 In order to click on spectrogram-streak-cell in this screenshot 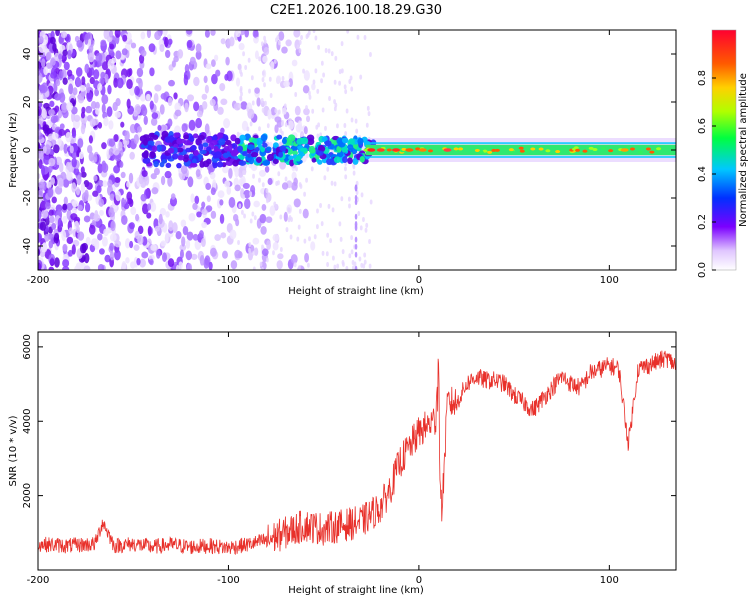, I will do `click(356, 246)`.